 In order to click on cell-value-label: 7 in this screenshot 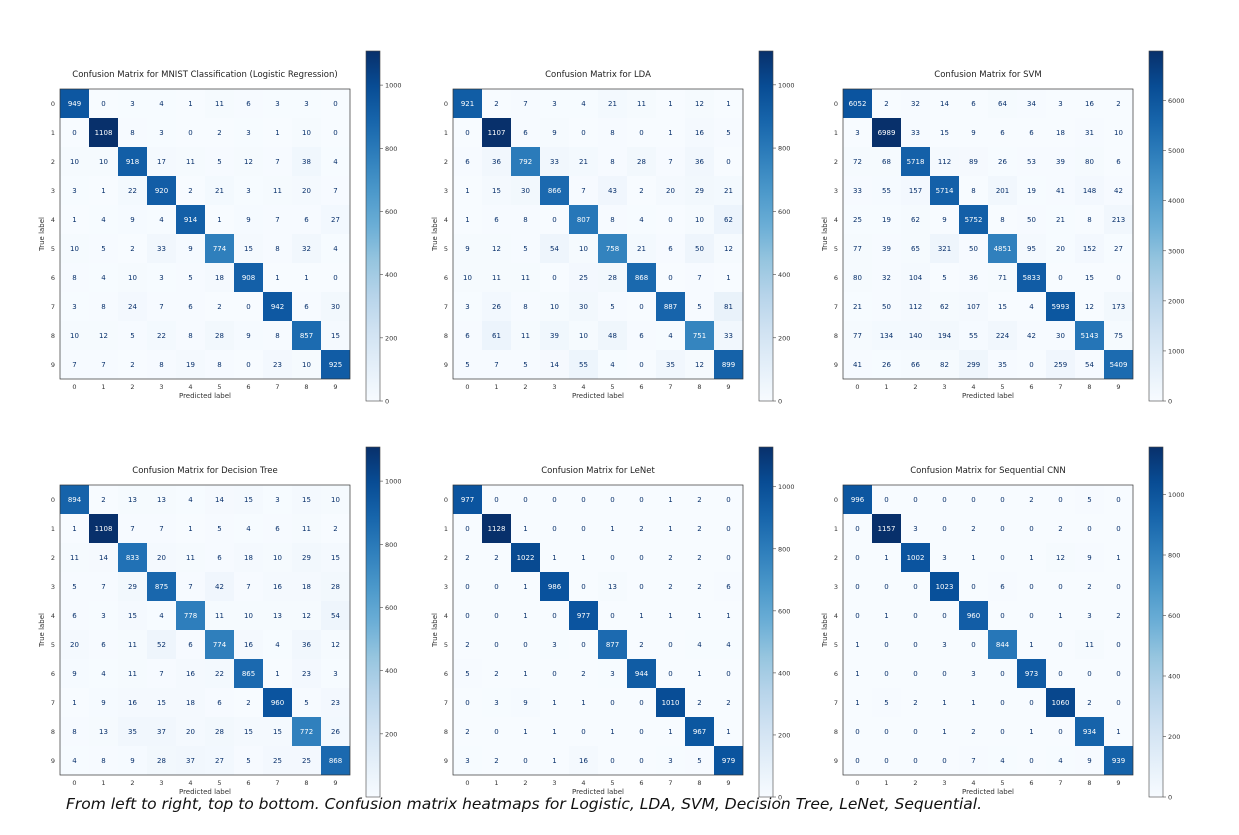, I will do `click(74, 365)`.